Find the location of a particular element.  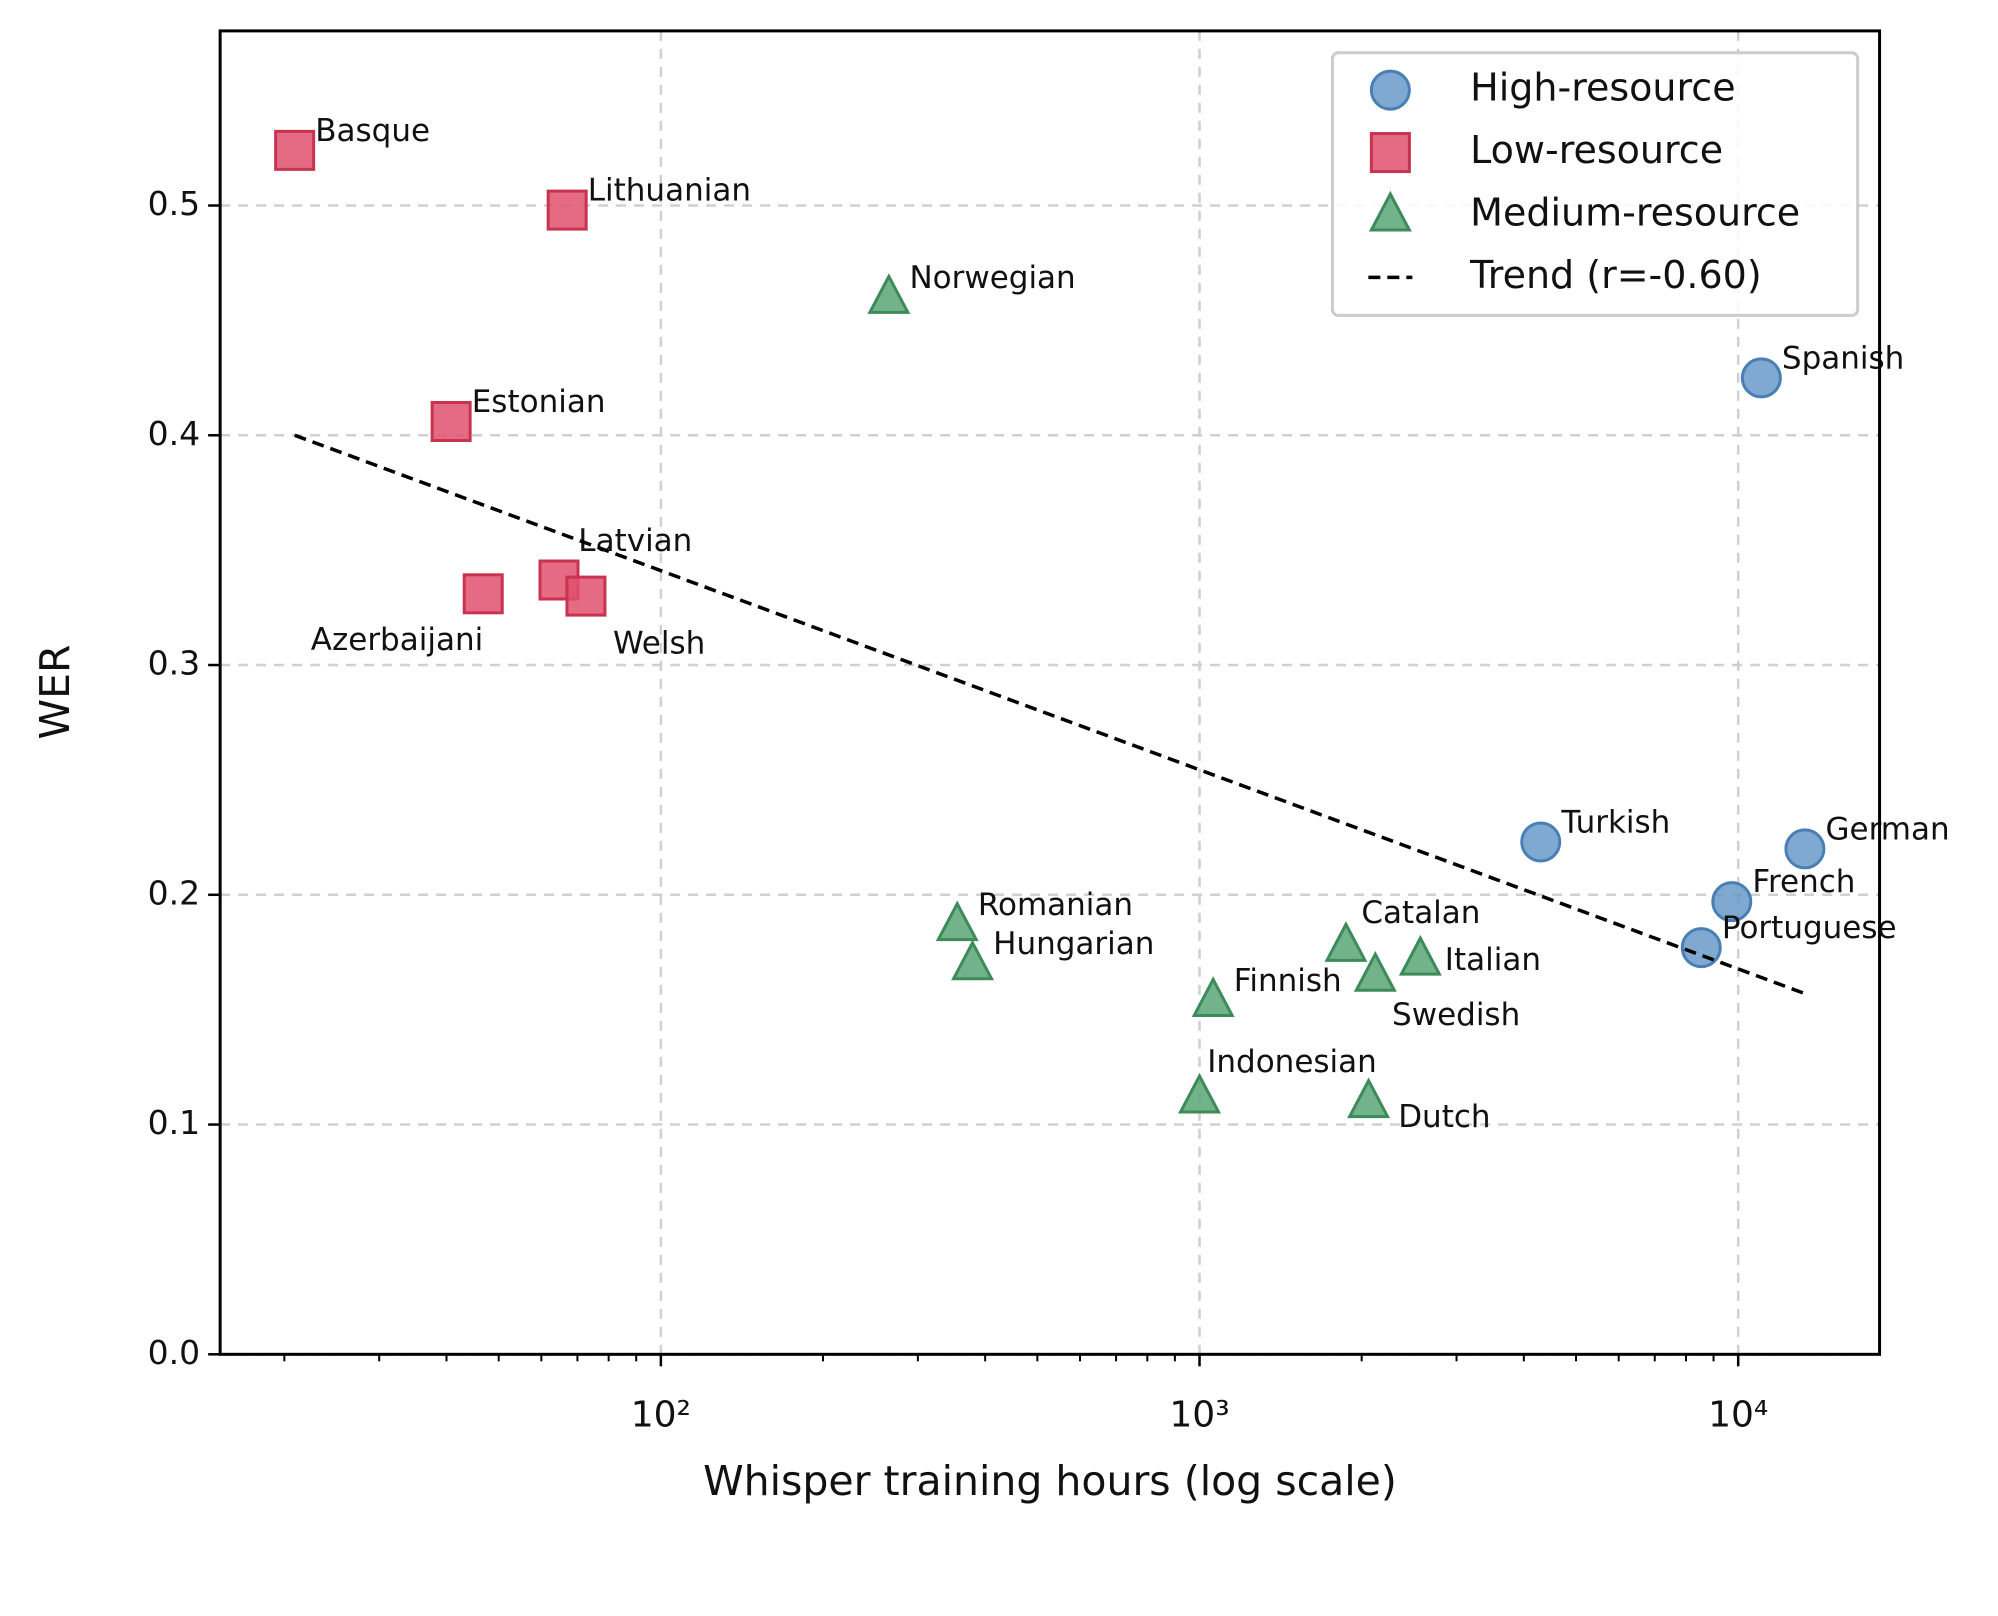

point-label: Indonesian is located at coordinates (1292, 1062).